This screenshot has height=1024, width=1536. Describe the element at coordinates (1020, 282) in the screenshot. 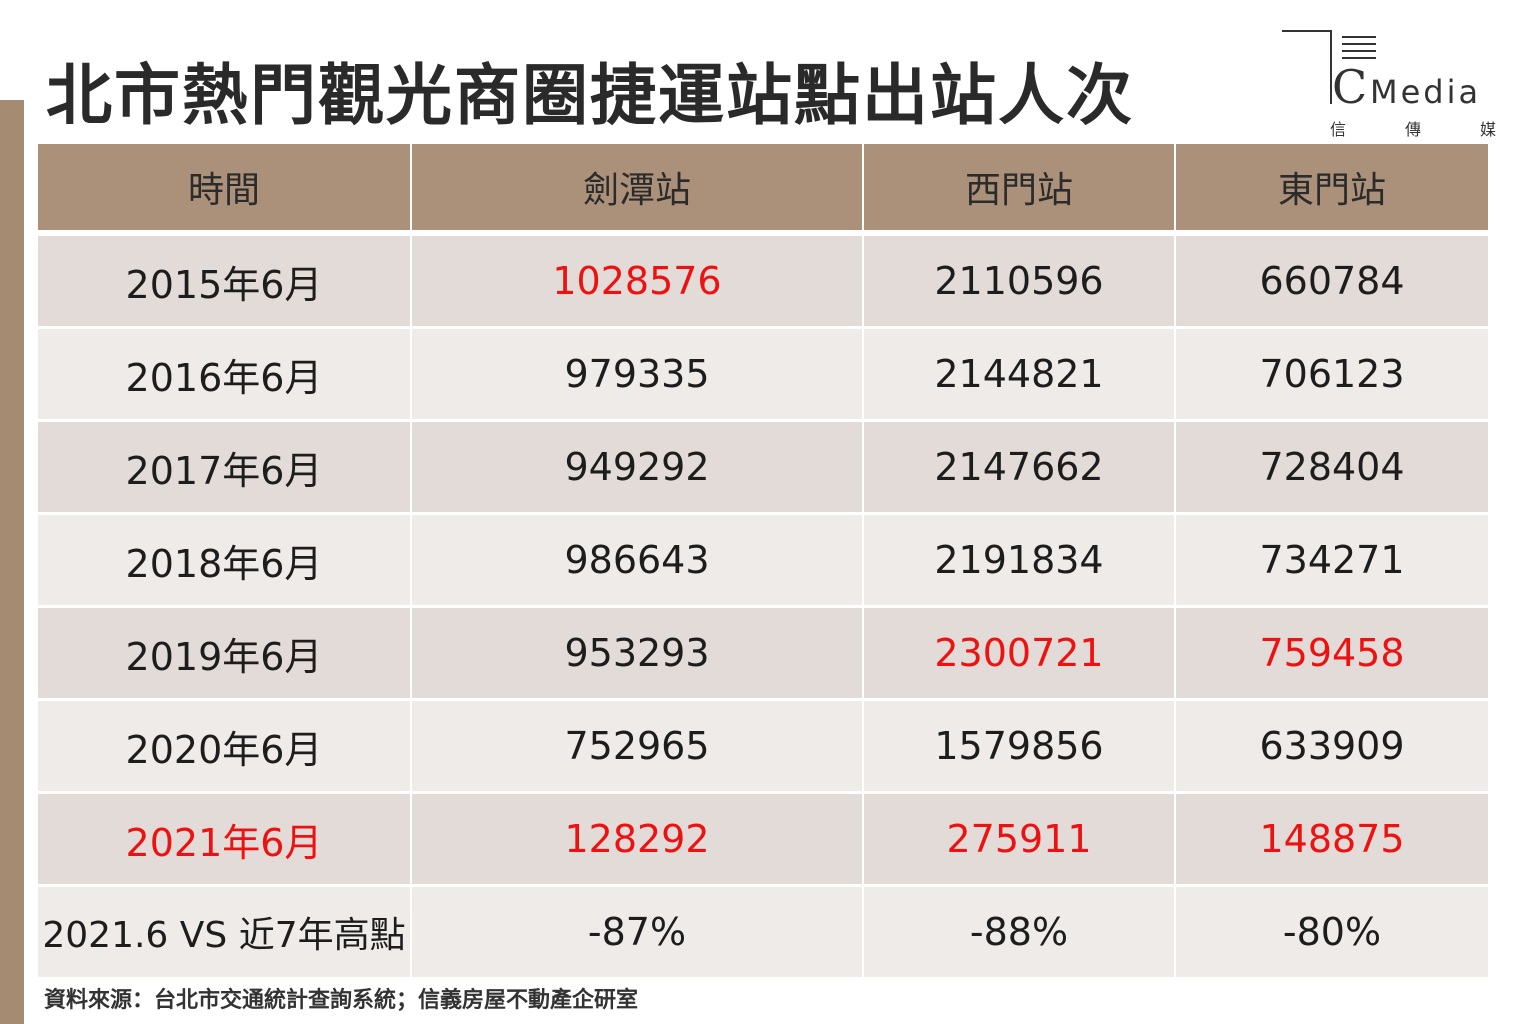

I see `cell-ximen: 2110596` at that location.